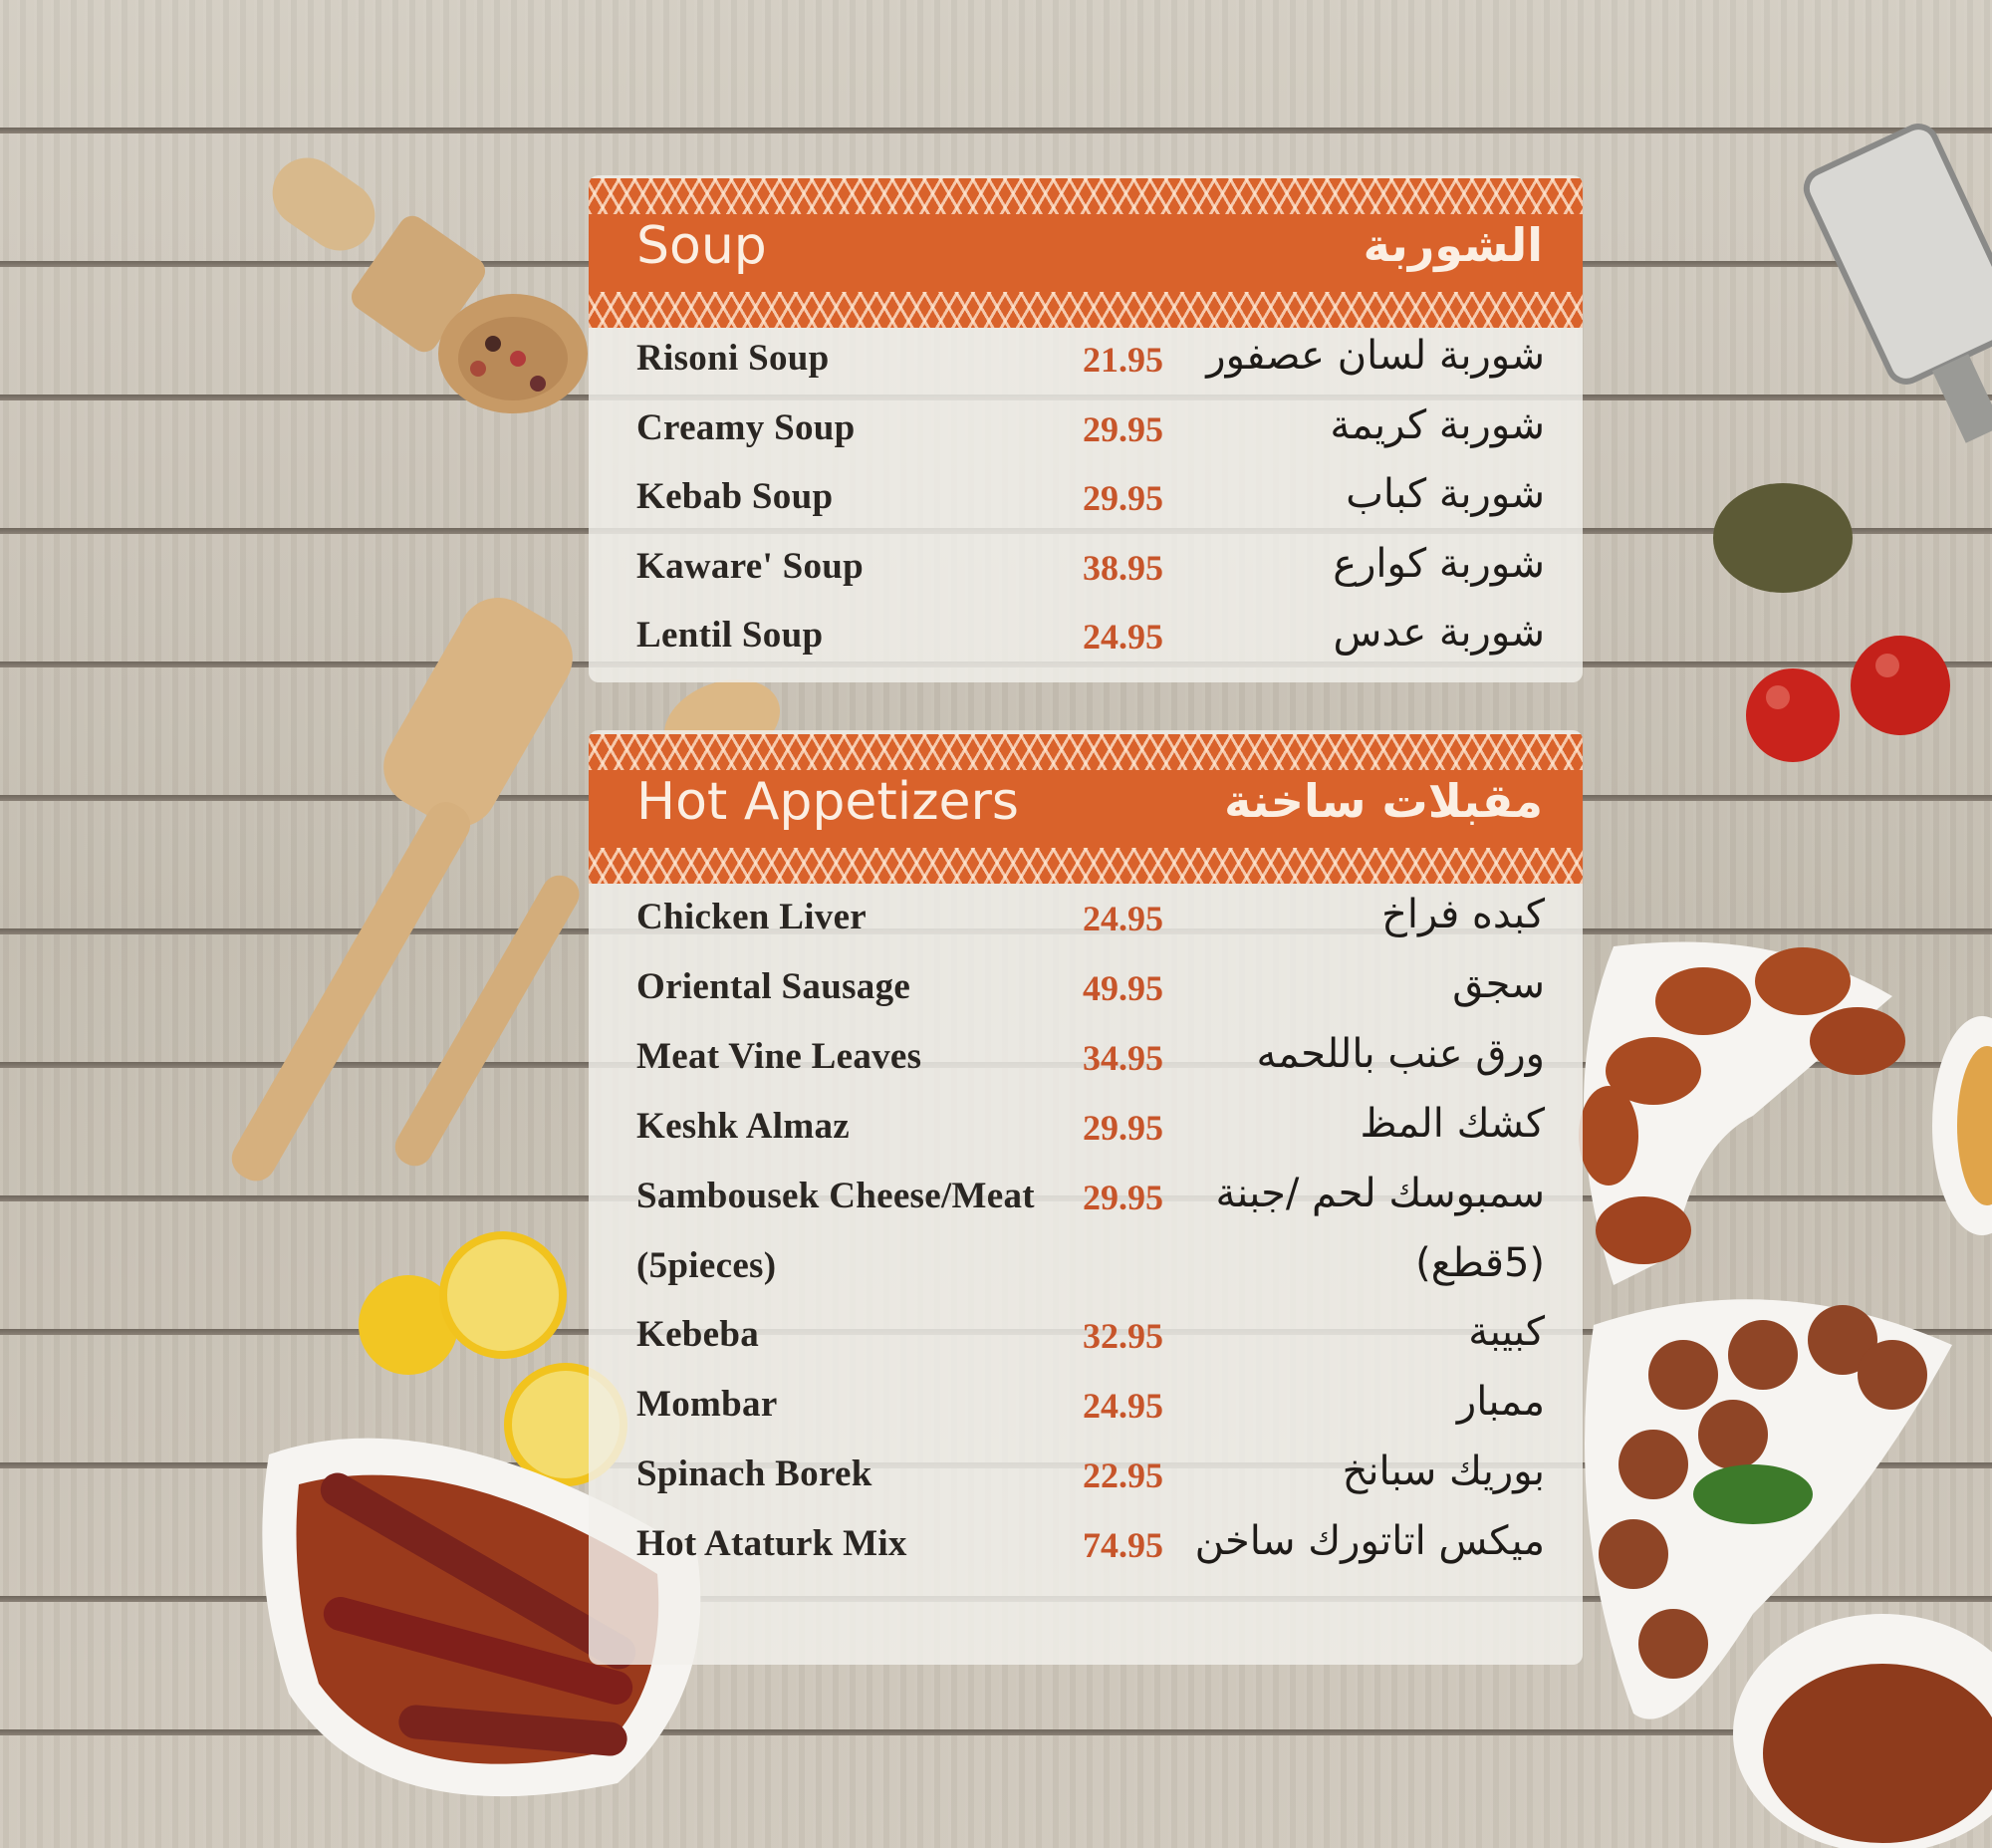  What do you see at coordinates (750, 566) in the screenshot?
I see `item-name-en: Kaware' Soup` at bounding box center [750, 566].